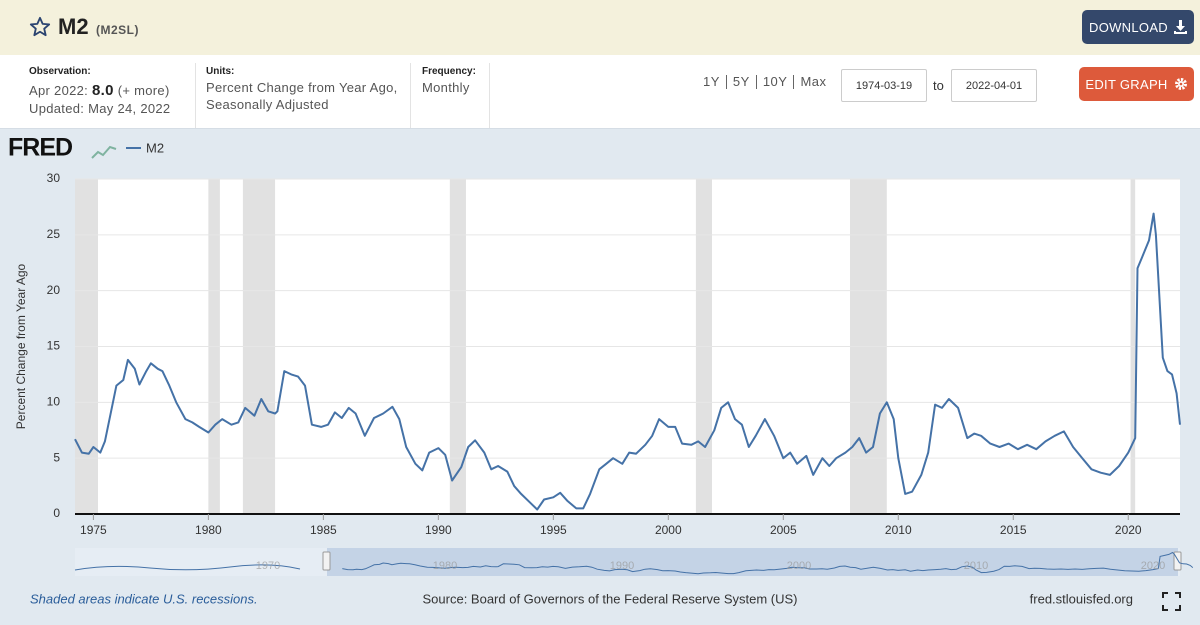 This screenshot has width=1200, height=625. I want to click on edit-label: EDIT GRAPH, so click(1126, 84).